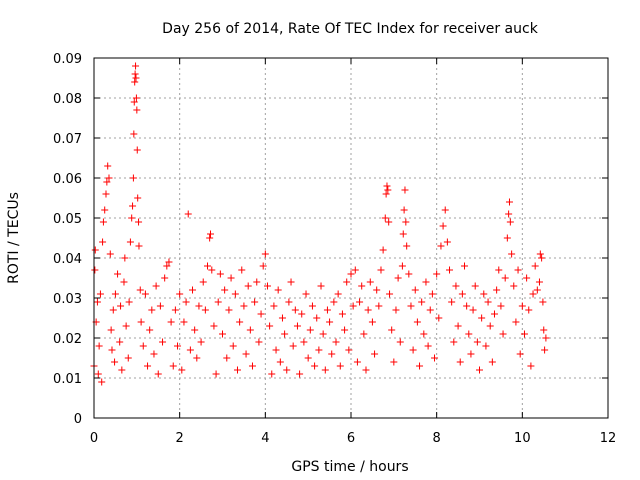 The width and height of the screenshot is (640, 480). Describe the element at coordinates (349, 467) in the screenshot. I see `x-axis-label: GPS time / hours` at that location.